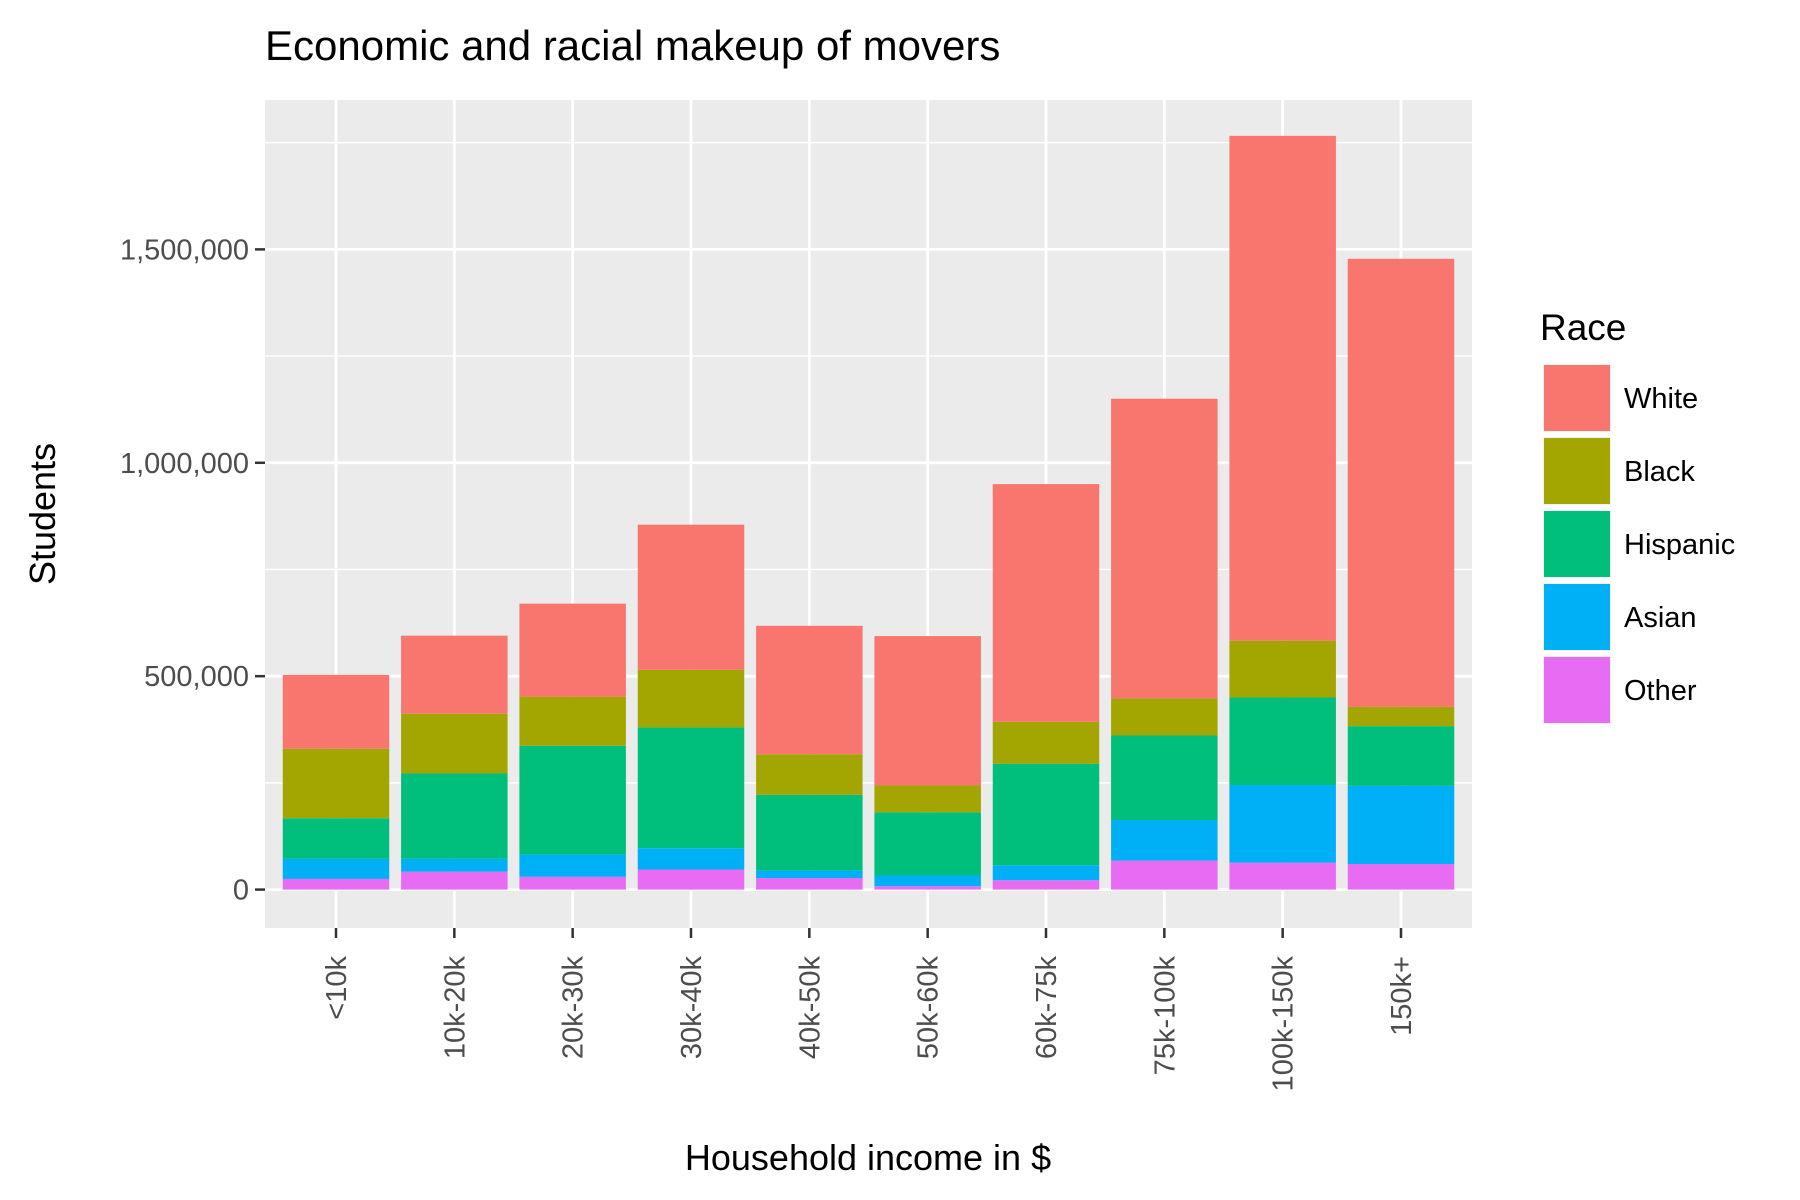 This screenshot has width=1800, height=1200. I want to click on x-tick-label: 150k+, so click(1402, 996).